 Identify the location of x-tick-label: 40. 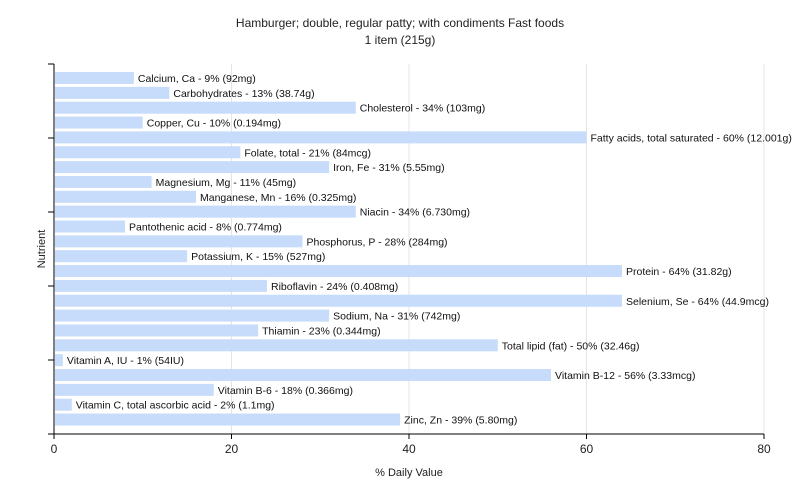
(409, 449).